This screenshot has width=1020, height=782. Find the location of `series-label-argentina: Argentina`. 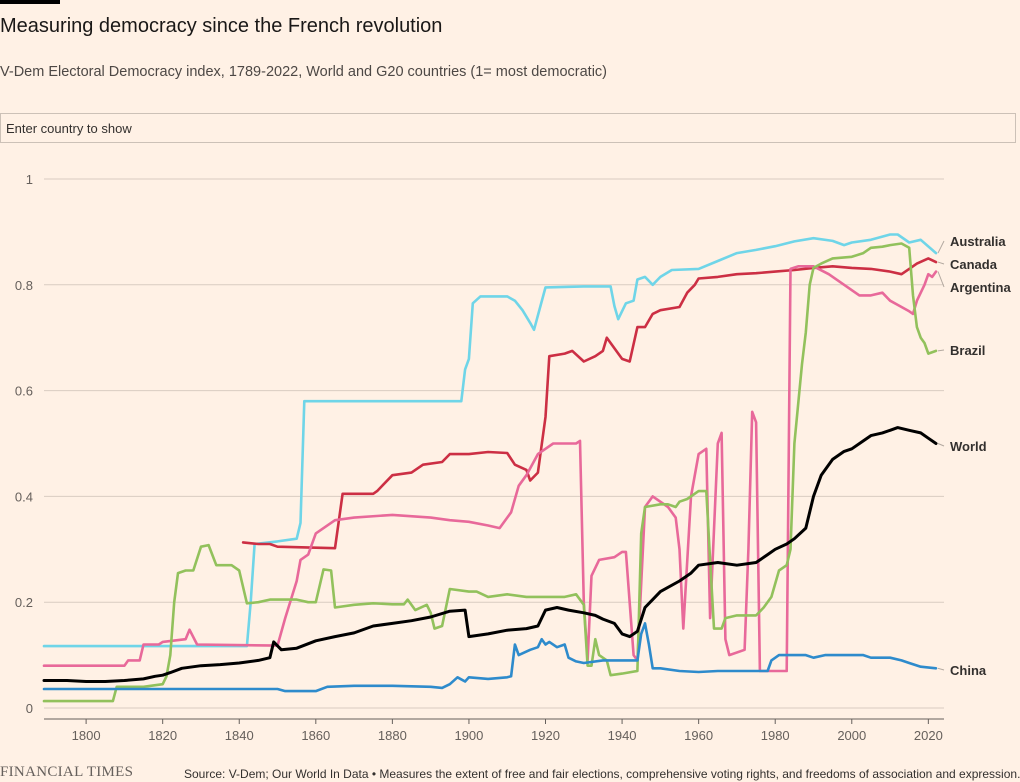

series-label-argentina: Argentina is located at coordinates (980, 287).